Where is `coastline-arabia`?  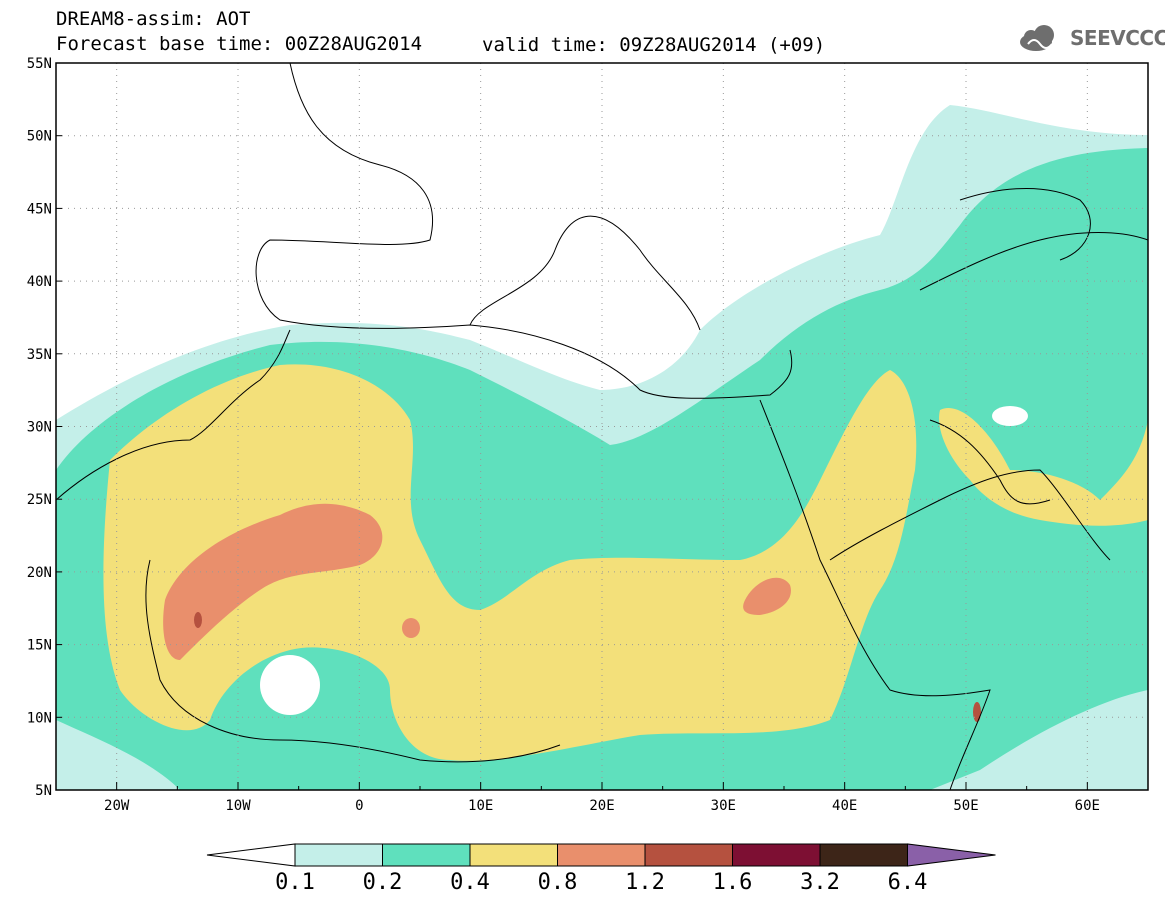 coastline-arabia is located at coordinates (970, 515).